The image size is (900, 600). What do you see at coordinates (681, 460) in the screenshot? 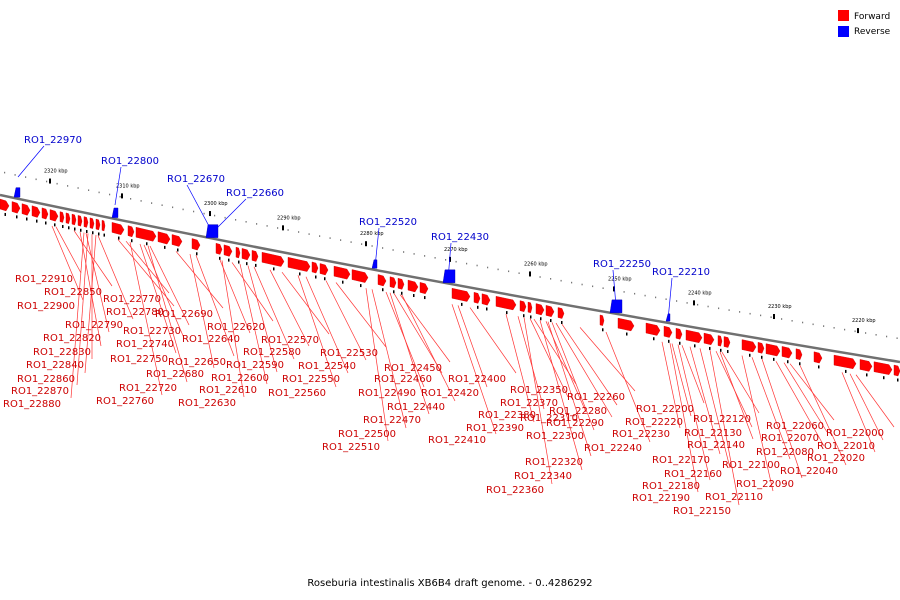
I see `forward-gene-label: RO1_22170` at bounding box center [681, 460].